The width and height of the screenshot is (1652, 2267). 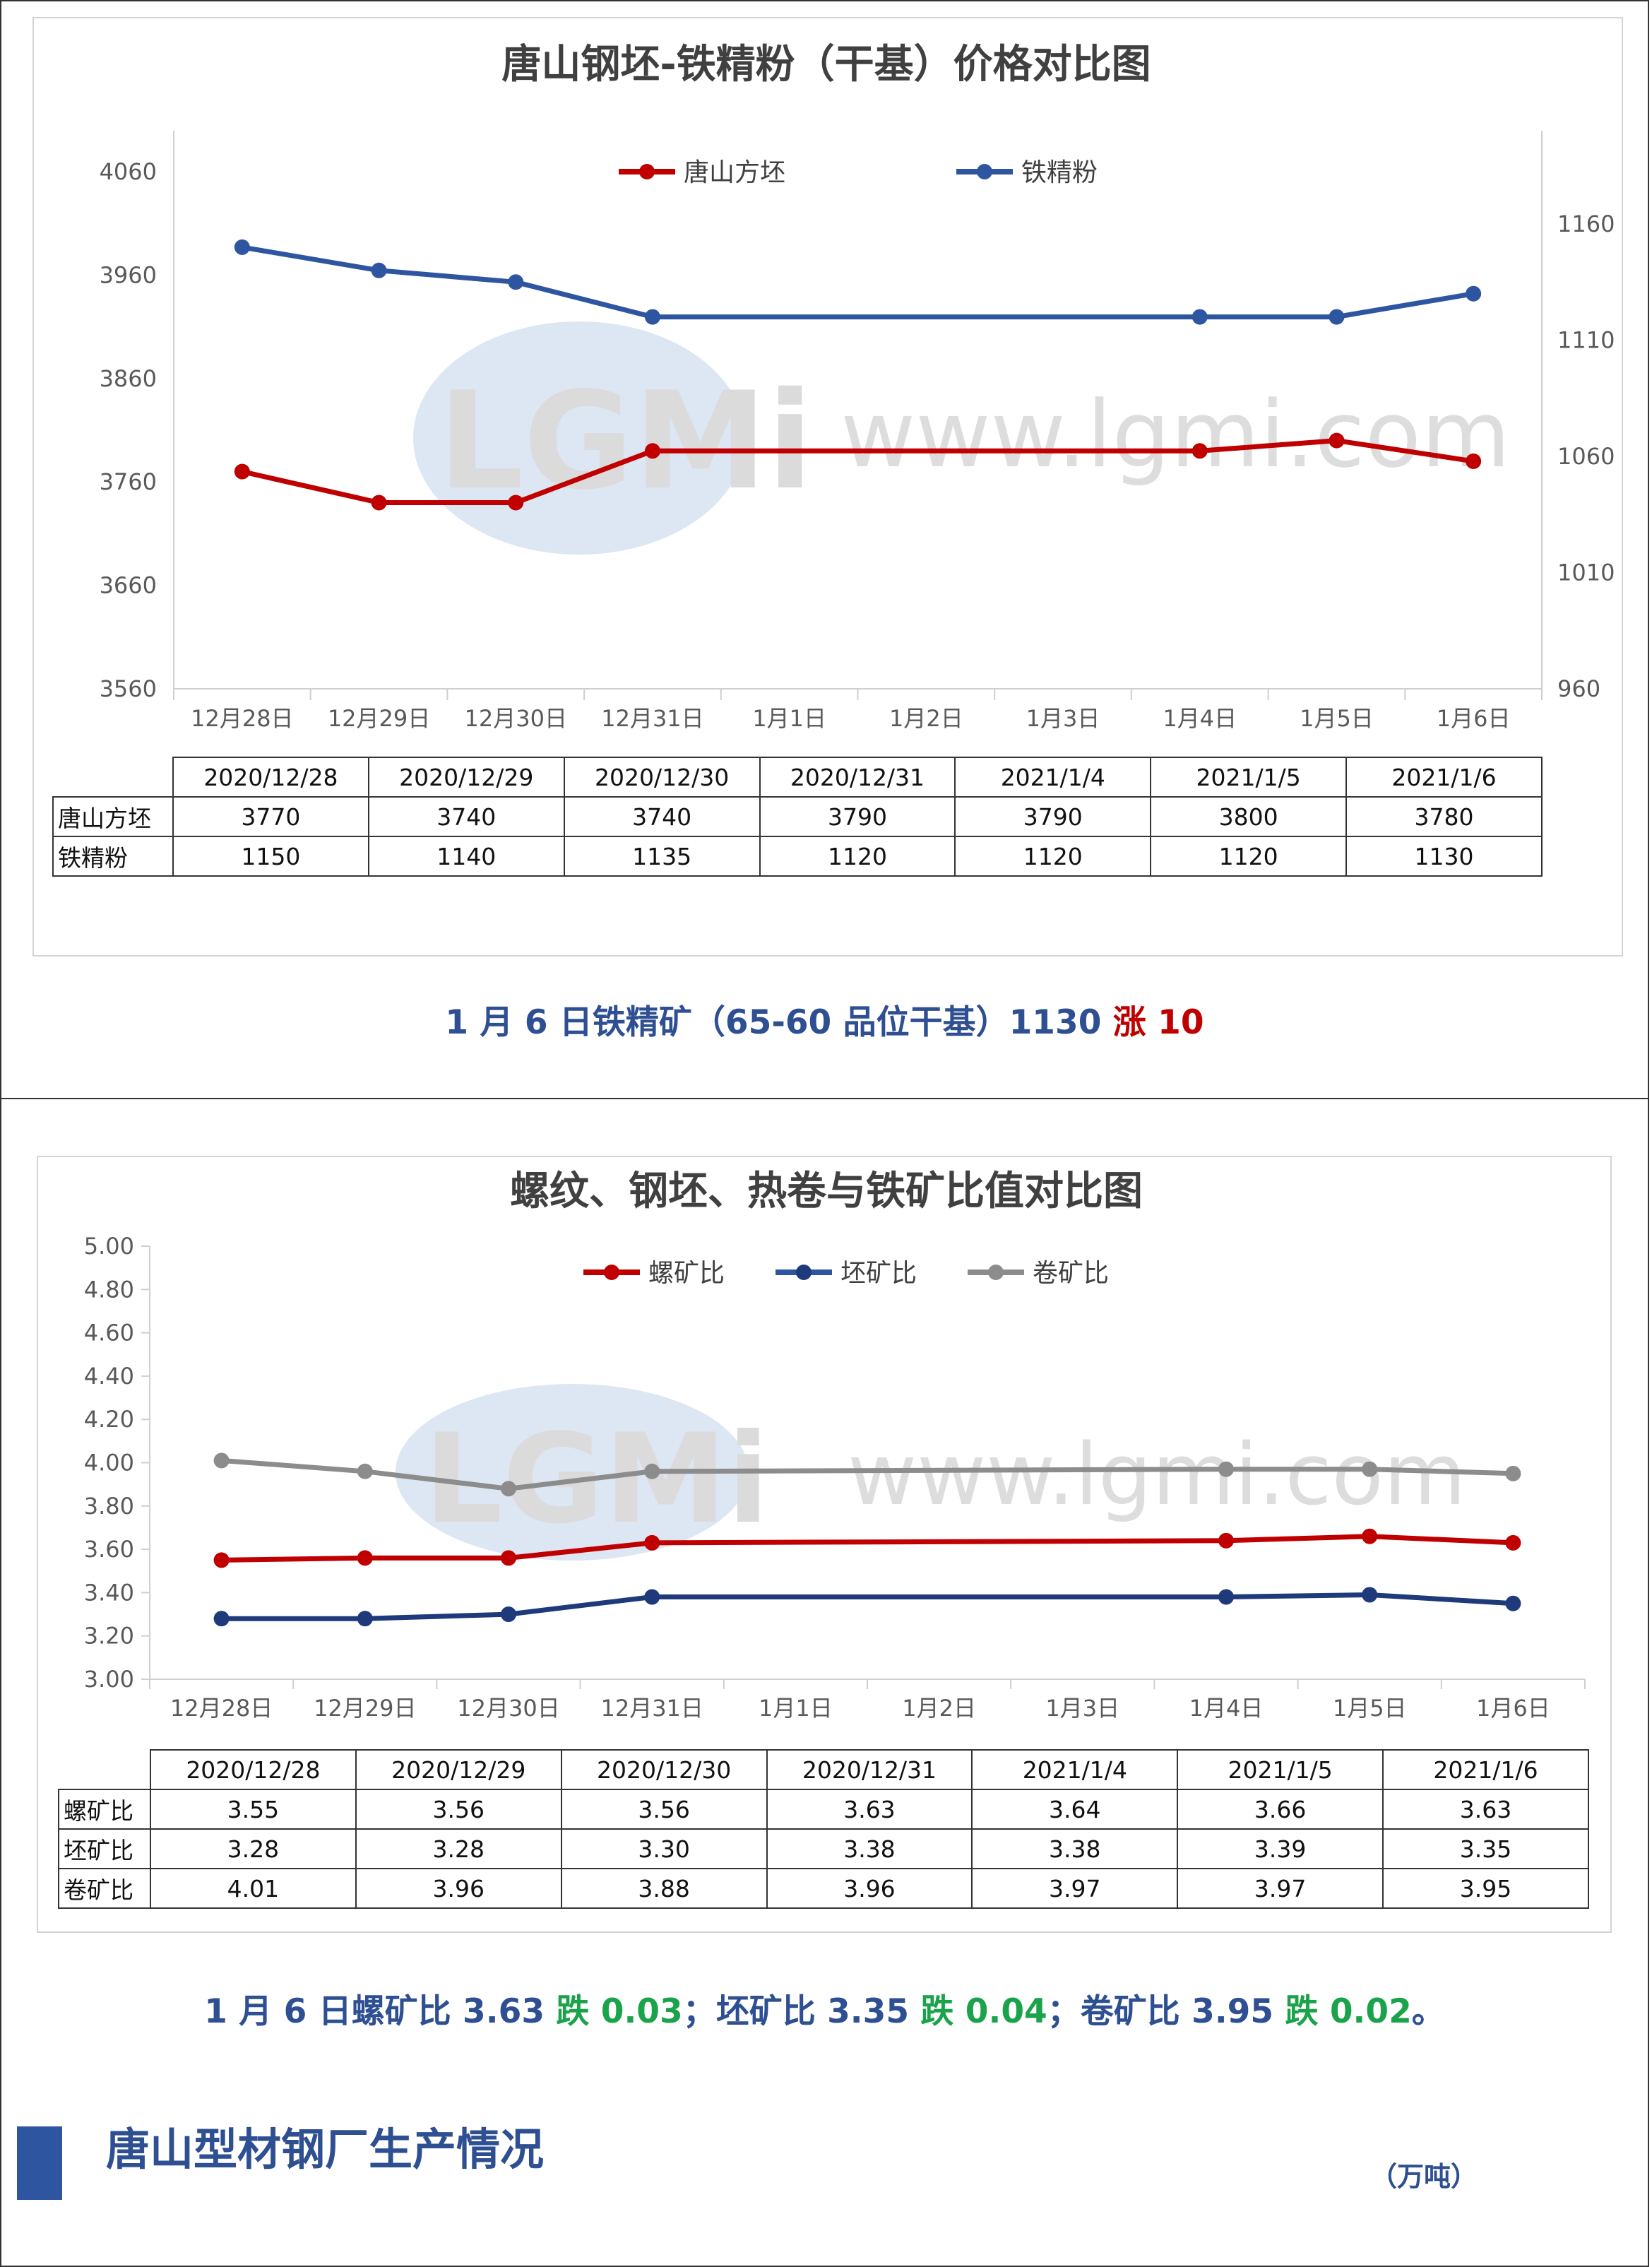 What do you see at coordinates (109, 1247) in the screenshot?
I see `y-tick-label: 5.00` at bounding box center [109, 1247].